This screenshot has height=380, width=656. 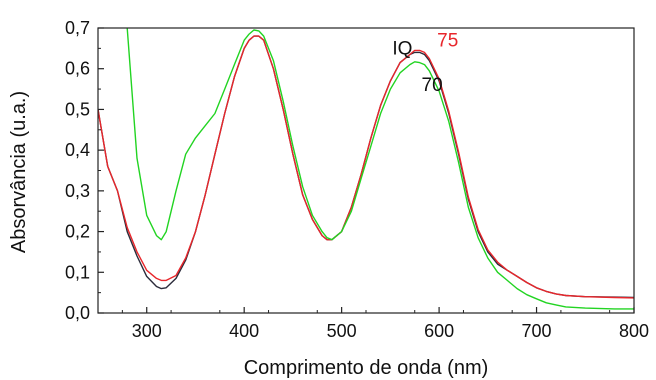 I want to click on x-tick-label: 300, so click(x=147, y=331).